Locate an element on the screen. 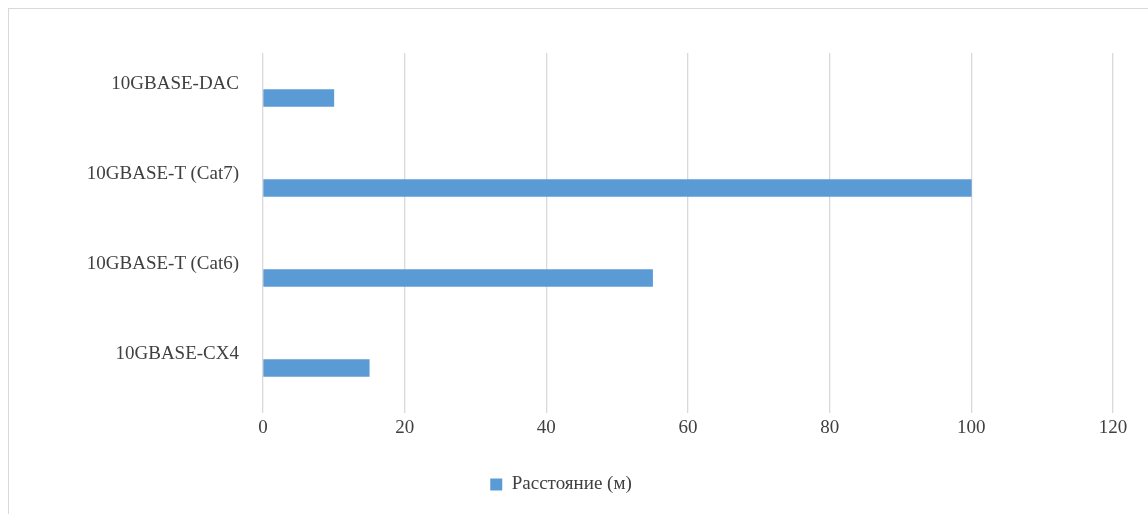 This screenshot has height=518, width=1148. x-tick-label: 0 is located at coordinates (263, 427).